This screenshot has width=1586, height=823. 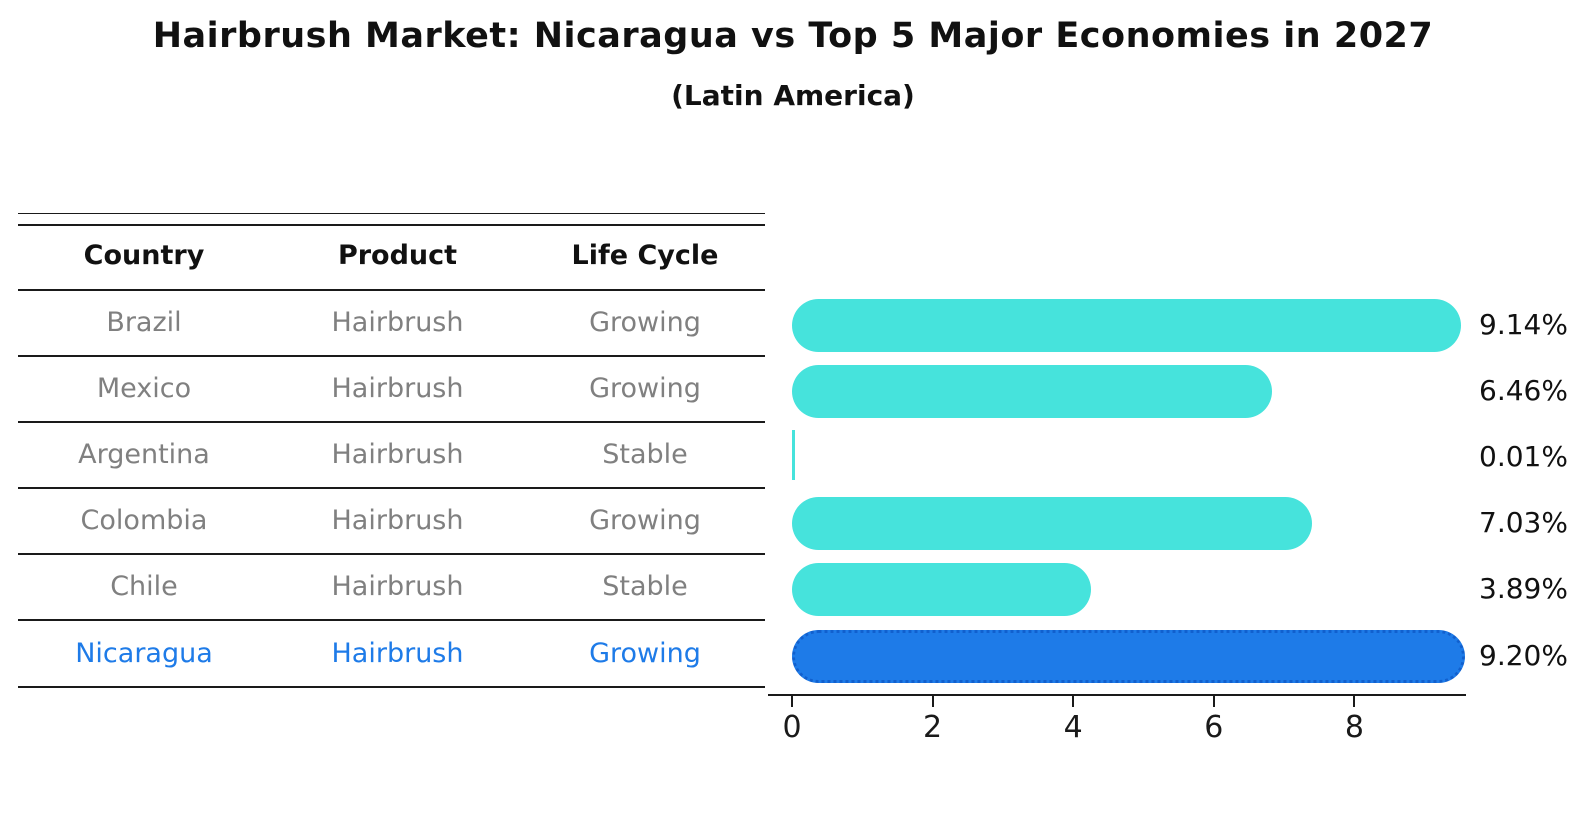 I want to click on chart-subtitle: (Latin America), so click(x=793, y=95).